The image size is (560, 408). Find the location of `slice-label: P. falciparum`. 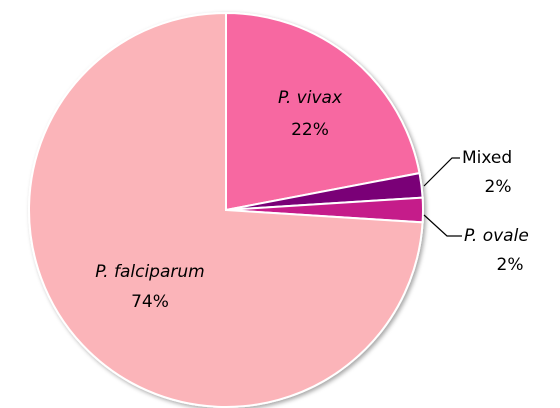

slice-label: P. falciparum is located at coordinates (149, 272).